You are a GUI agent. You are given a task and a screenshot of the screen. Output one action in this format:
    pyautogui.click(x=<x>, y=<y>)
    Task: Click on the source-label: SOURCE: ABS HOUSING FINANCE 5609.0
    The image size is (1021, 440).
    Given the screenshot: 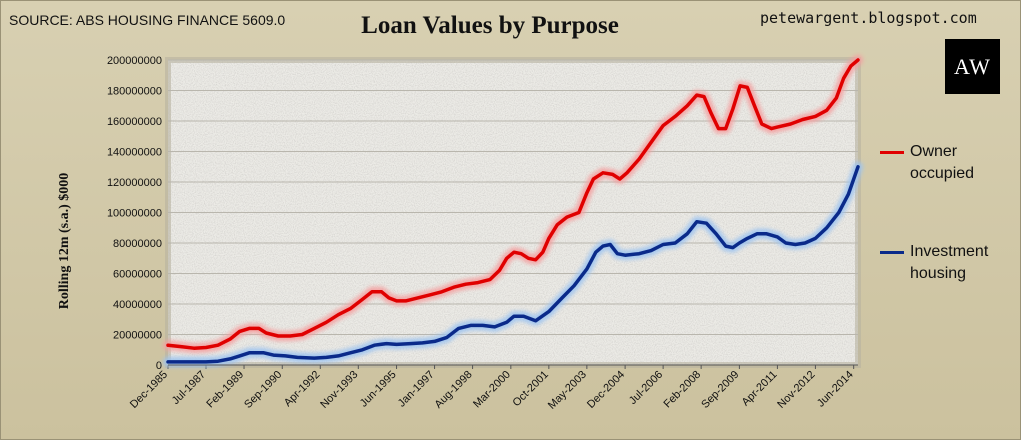 What is the action you would take?
    pyautogui.click(x=147, y=20)
    